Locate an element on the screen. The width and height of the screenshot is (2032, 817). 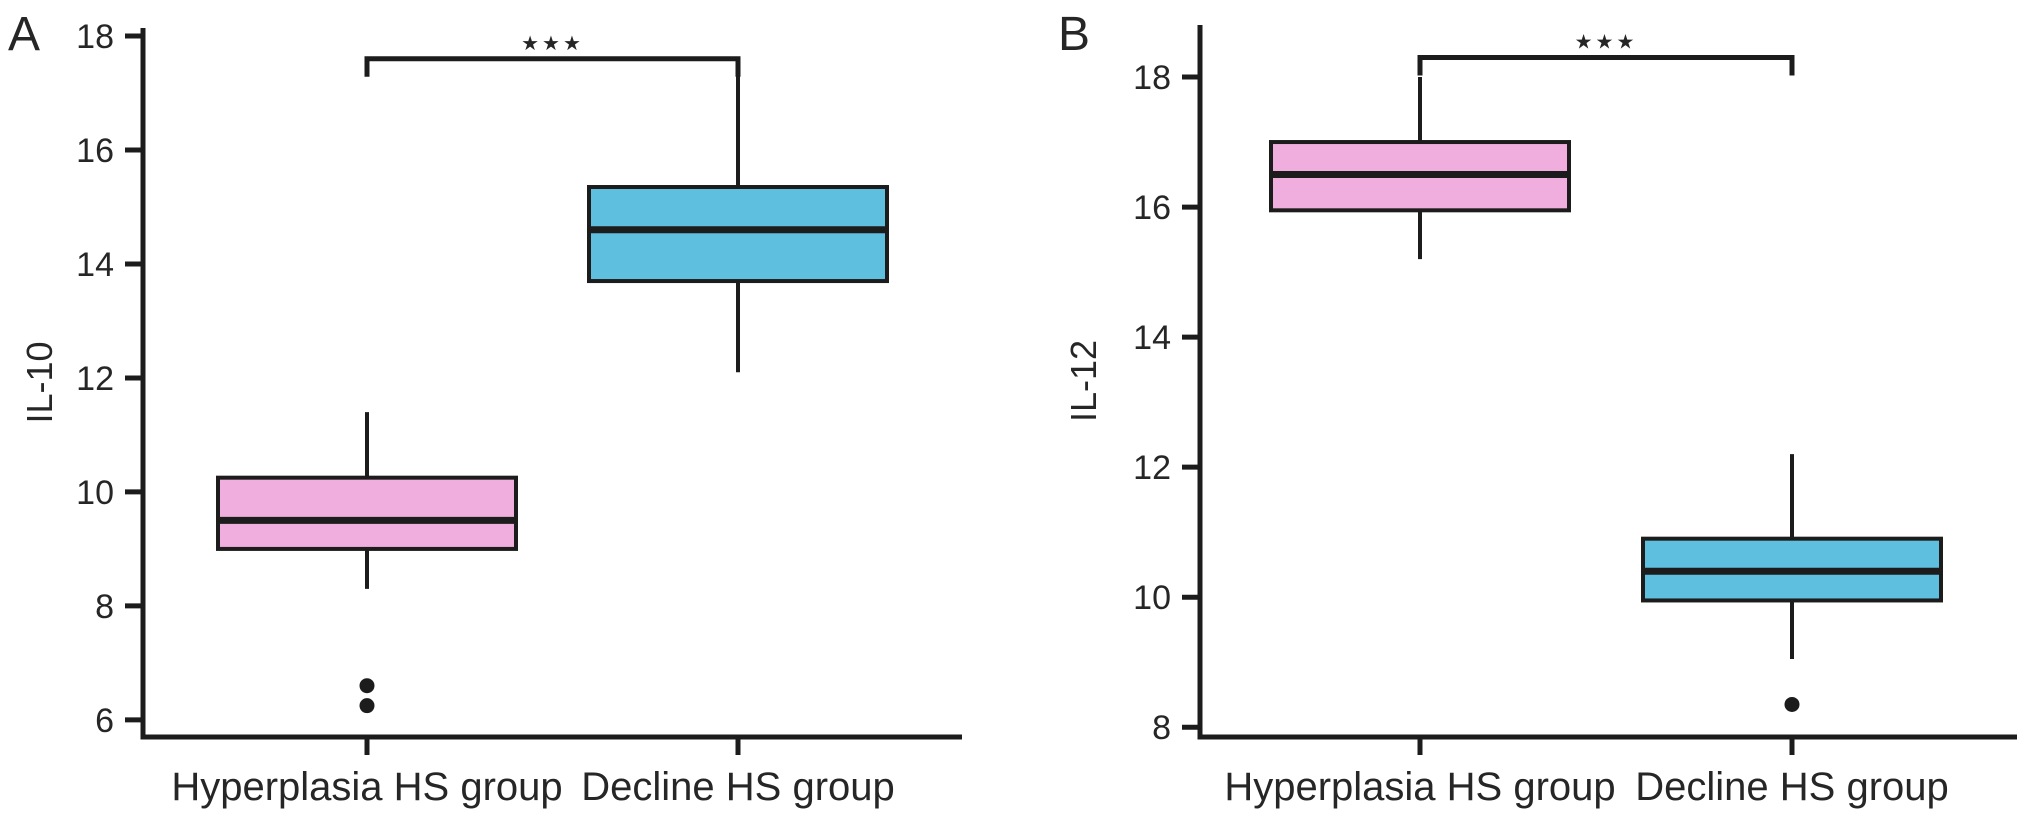
panel-letter: A is located at coordinates (24, 34).